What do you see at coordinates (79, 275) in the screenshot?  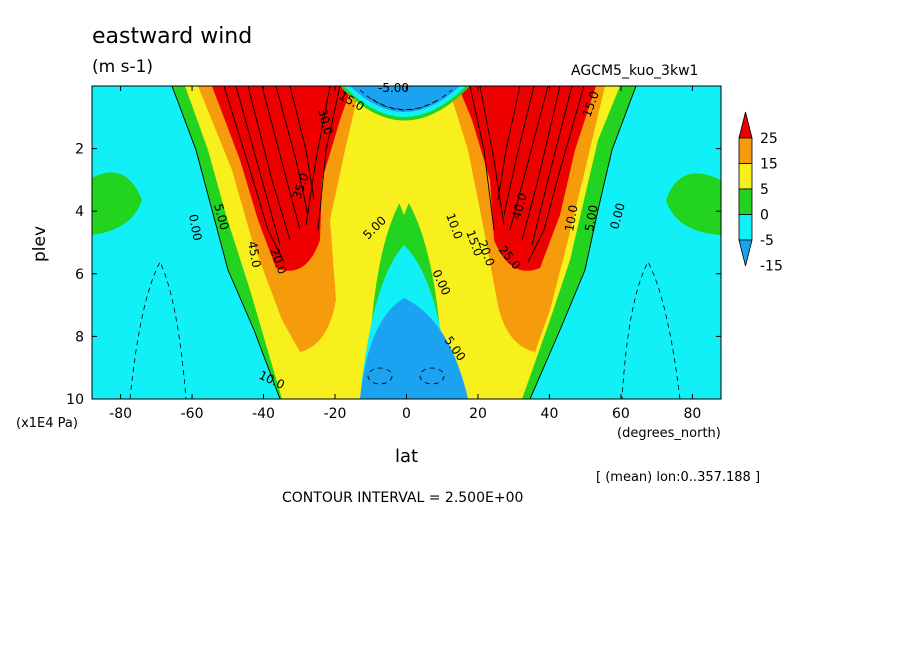 I see `y-tick-label: 6` at bounding box center [79, 275].